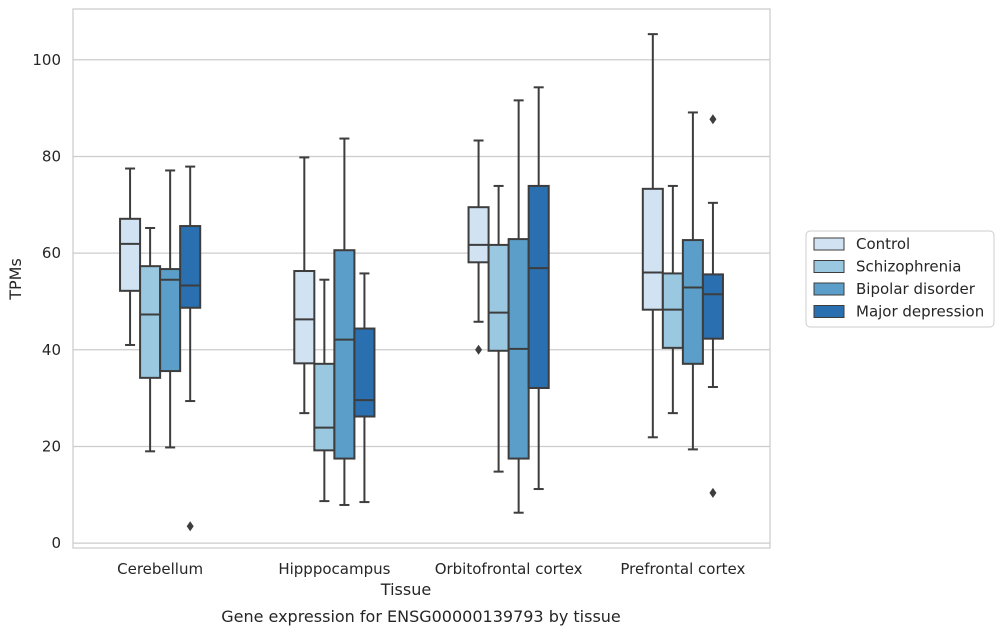  What do you see at coordinates (908, 267) in the screenshot?
I see `legend-label: Schizophrenia` at bounding box center [908, 267].